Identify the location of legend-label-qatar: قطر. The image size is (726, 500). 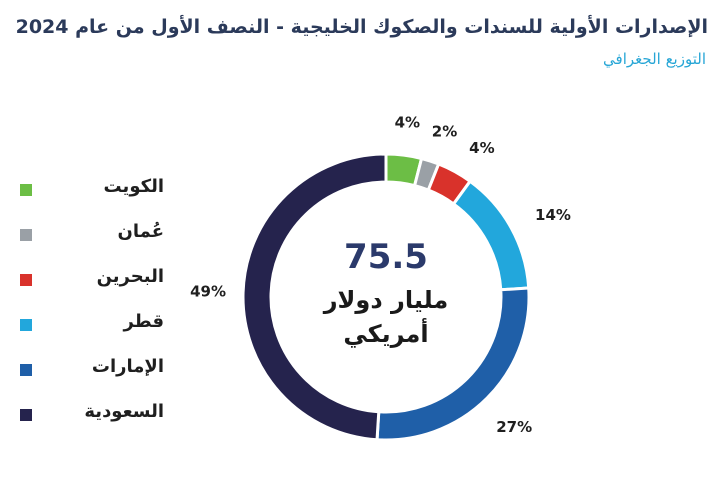
(143, 321).